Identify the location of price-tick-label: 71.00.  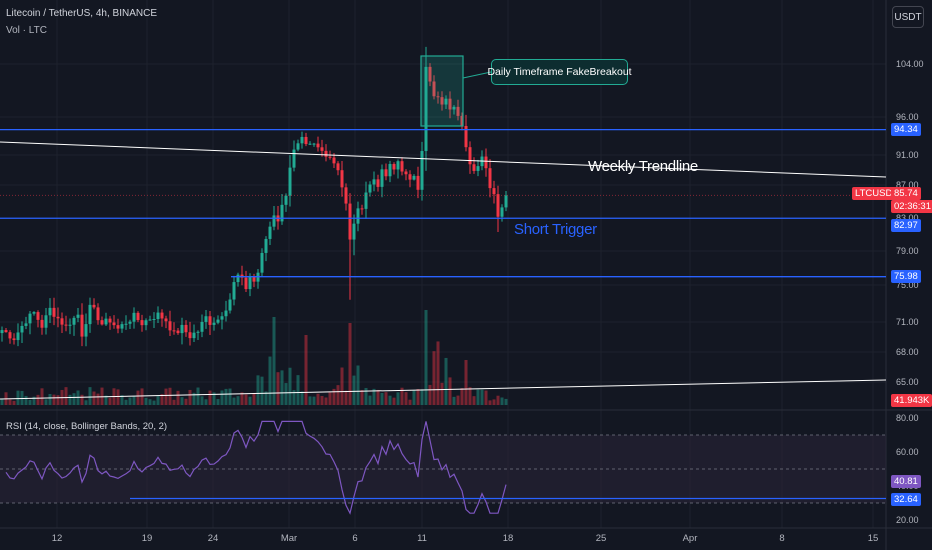
(907, 322).